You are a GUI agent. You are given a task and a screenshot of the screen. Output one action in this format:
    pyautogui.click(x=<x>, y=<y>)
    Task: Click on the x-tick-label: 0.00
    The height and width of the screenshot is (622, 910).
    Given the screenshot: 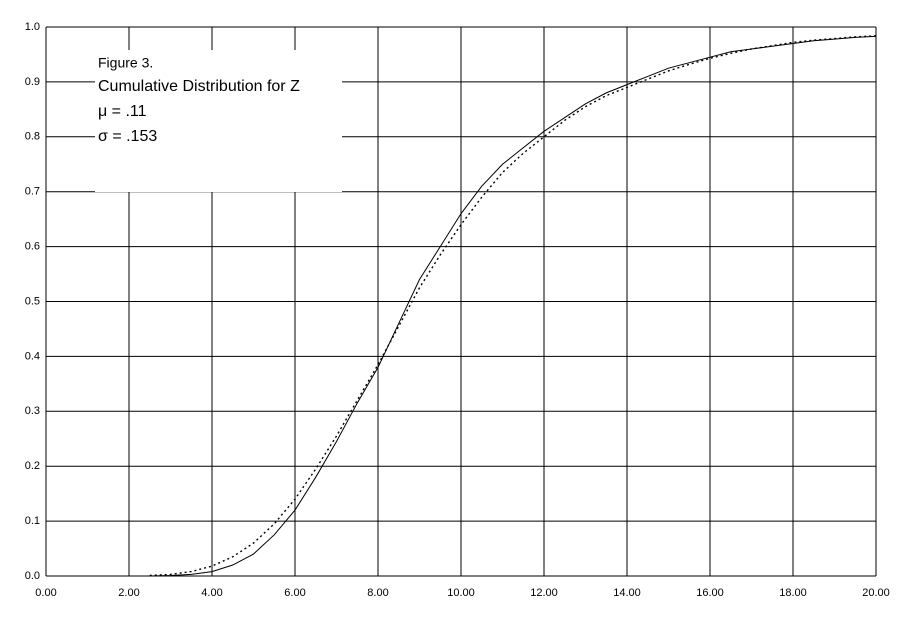 What is the action you would take?
    pyautogui.click(x=45, y=593)
    